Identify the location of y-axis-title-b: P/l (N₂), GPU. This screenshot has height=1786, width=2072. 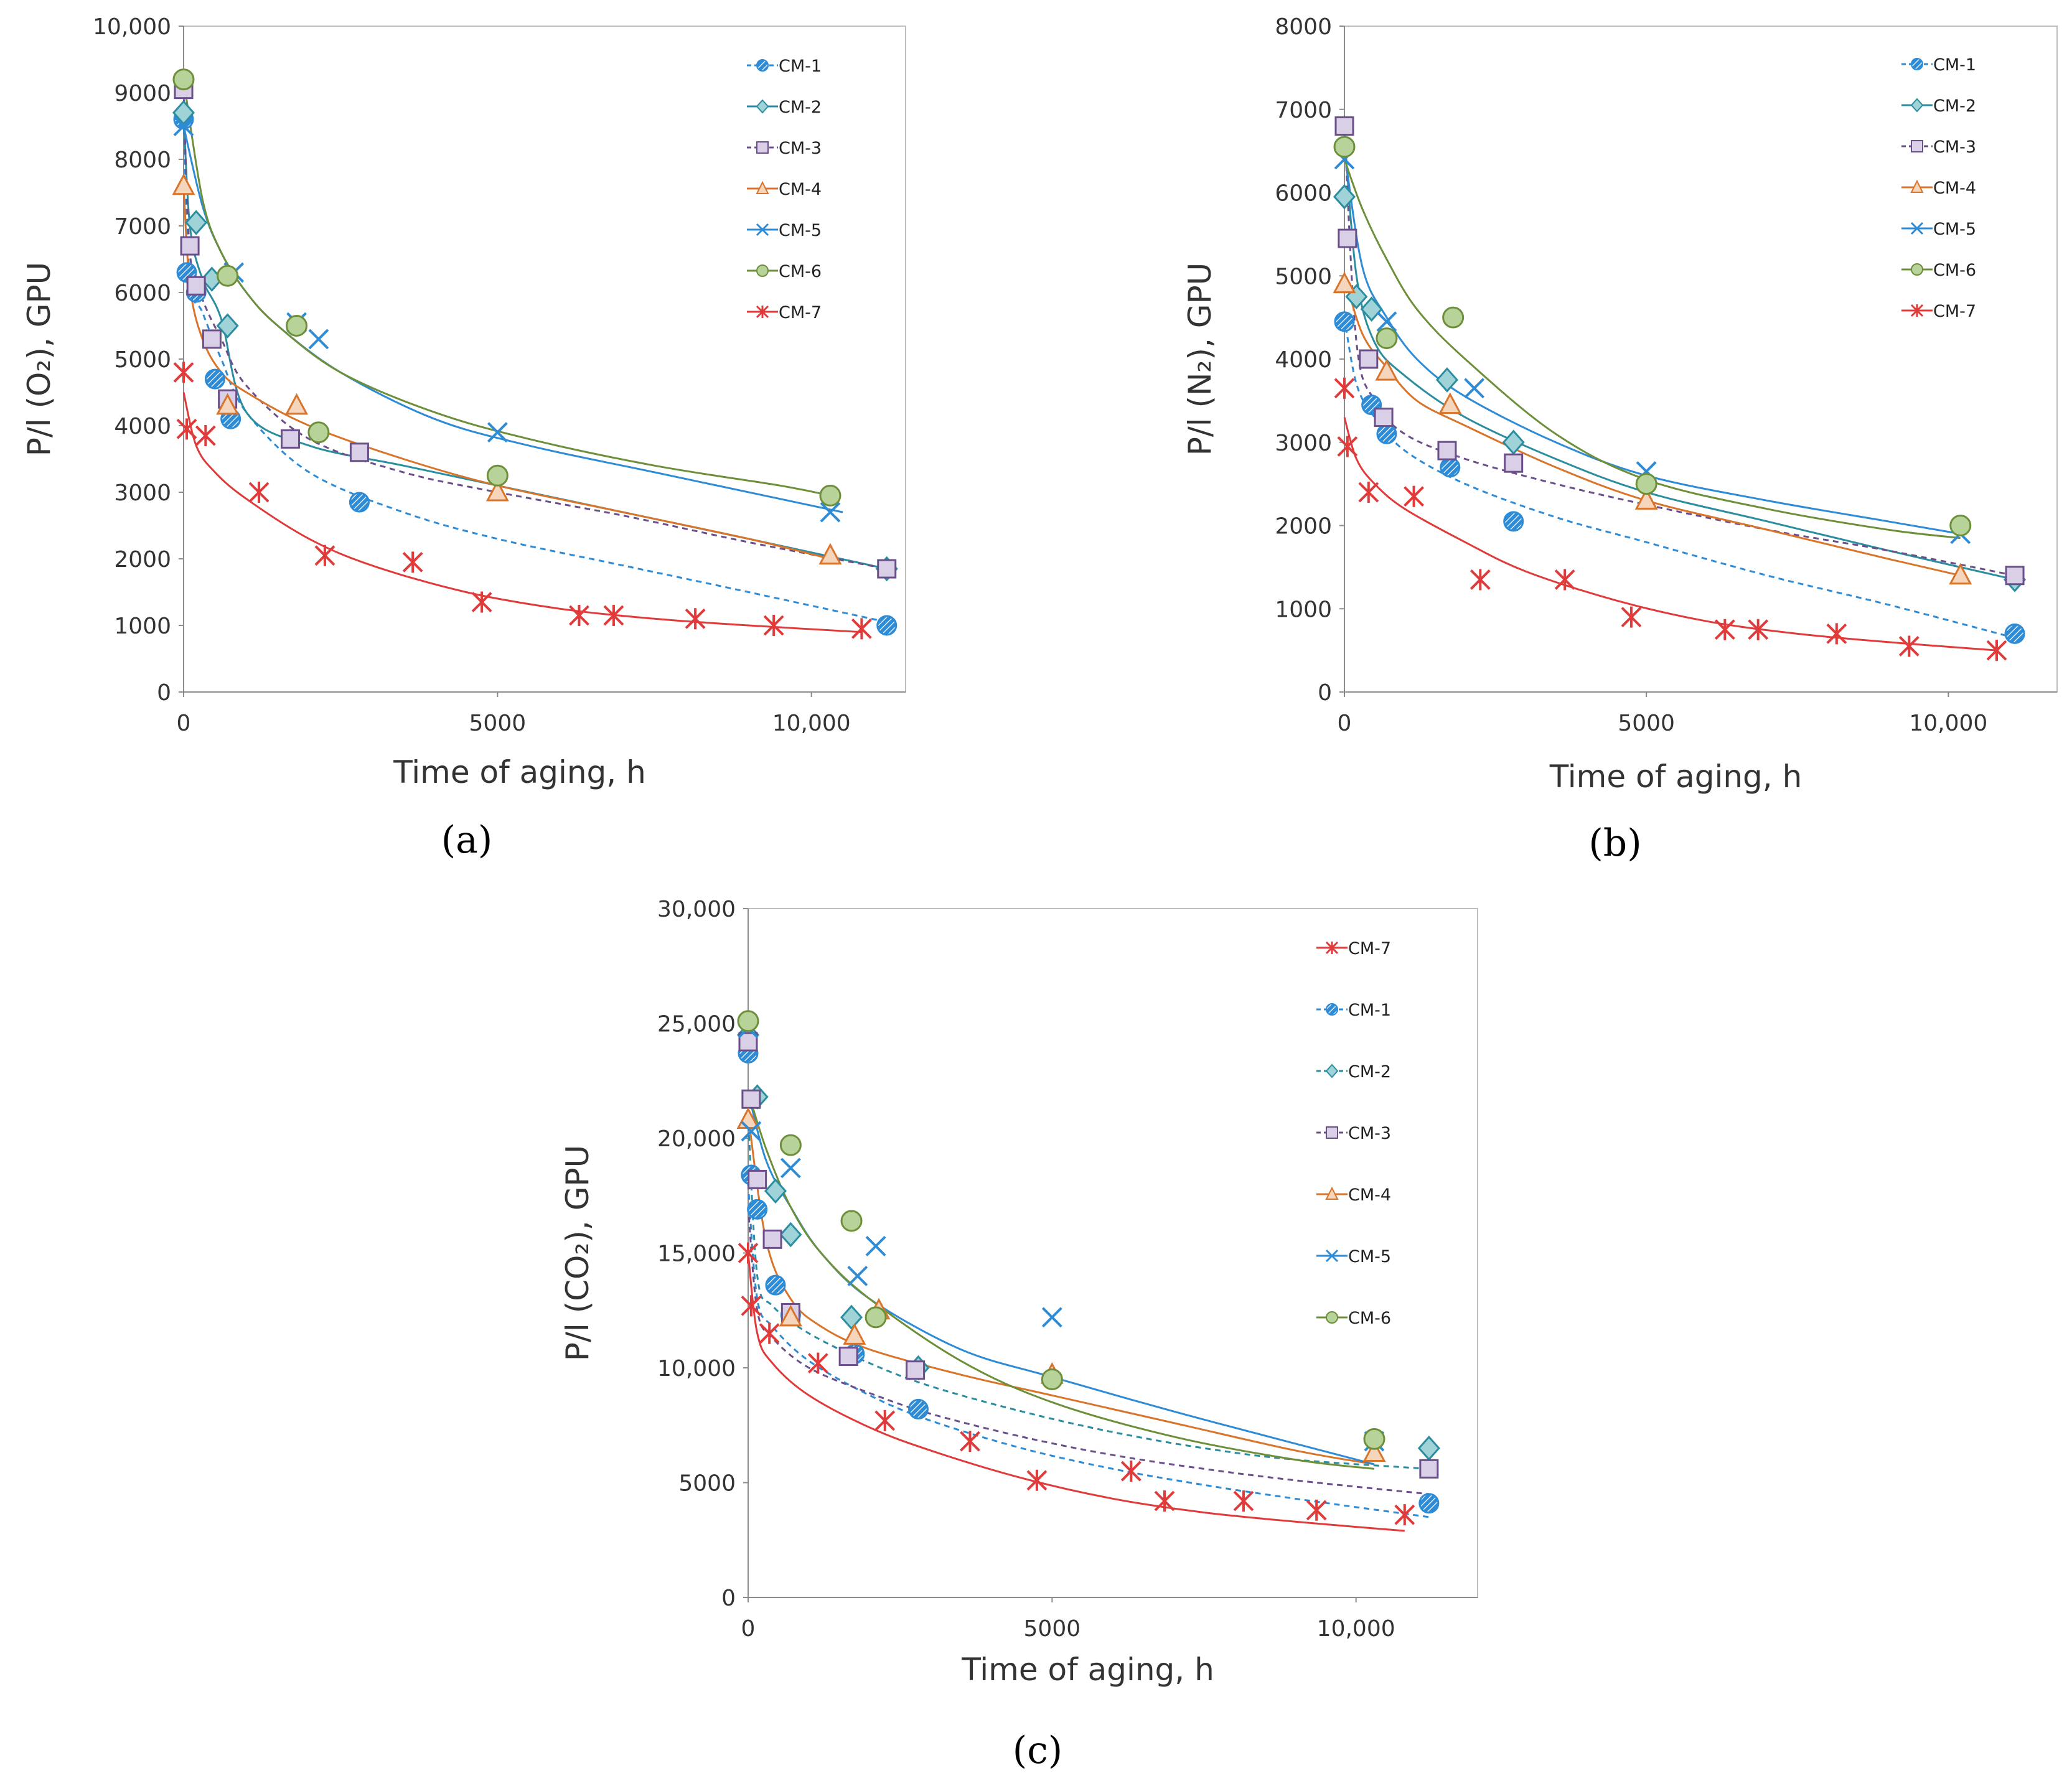
(1200, 359).